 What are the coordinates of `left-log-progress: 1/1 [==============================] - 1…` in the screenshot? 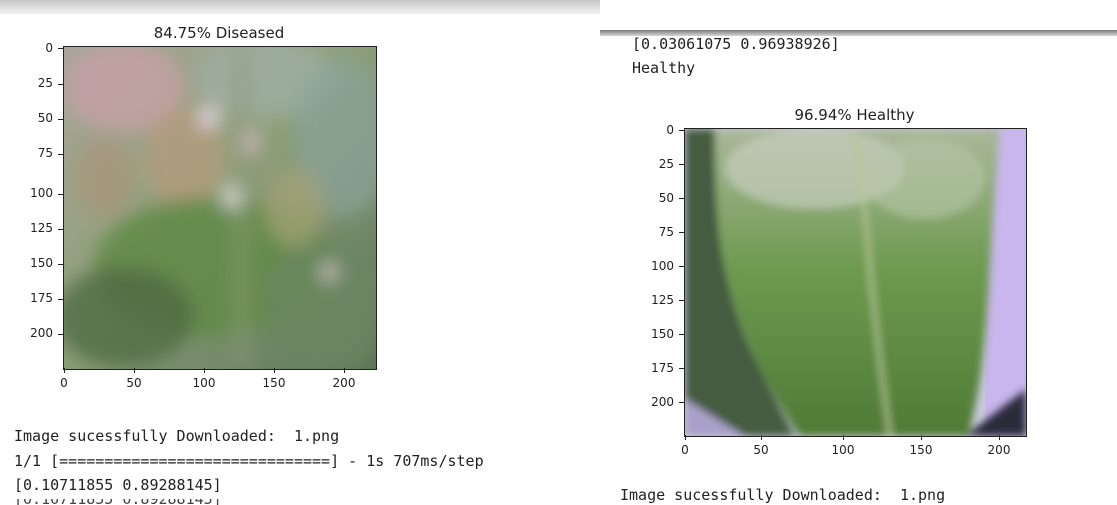 It's located at (249, 461).